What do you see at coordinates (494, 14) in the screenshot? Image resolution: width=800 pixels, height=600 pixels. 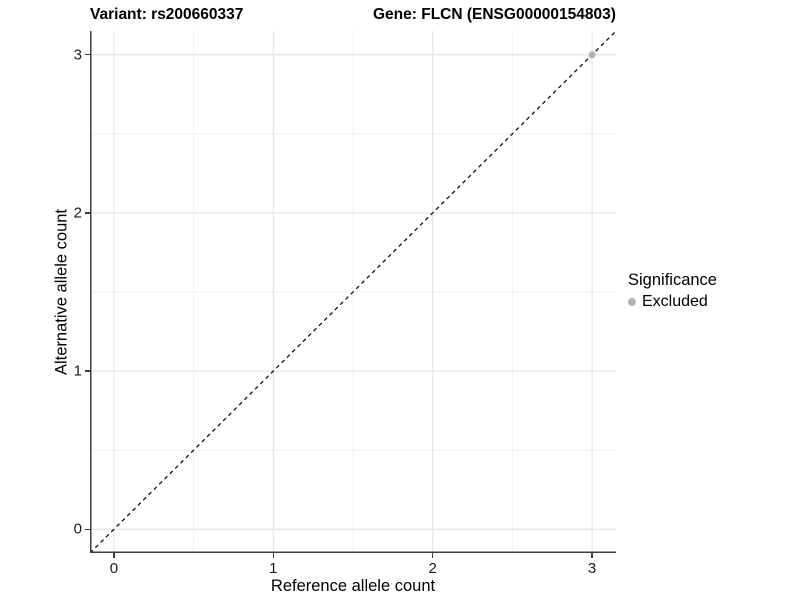 I see `gene-title: Gene: FLCN (ENSG00000154803)` at bounding box center [494, 14].